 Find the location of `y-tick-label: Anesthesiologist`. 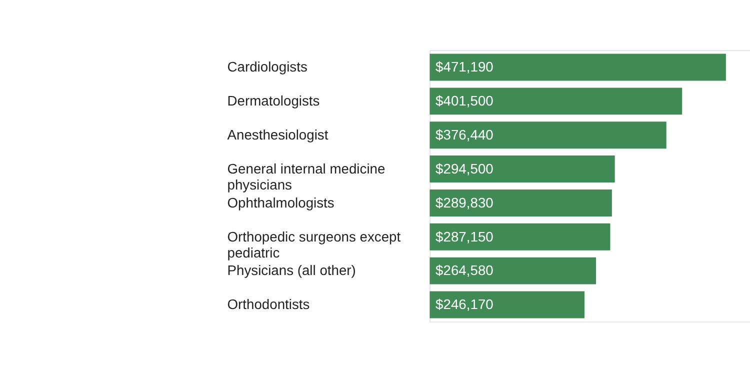

y-tick-label: Anesthesiologist is located at coordinates (277, 134).